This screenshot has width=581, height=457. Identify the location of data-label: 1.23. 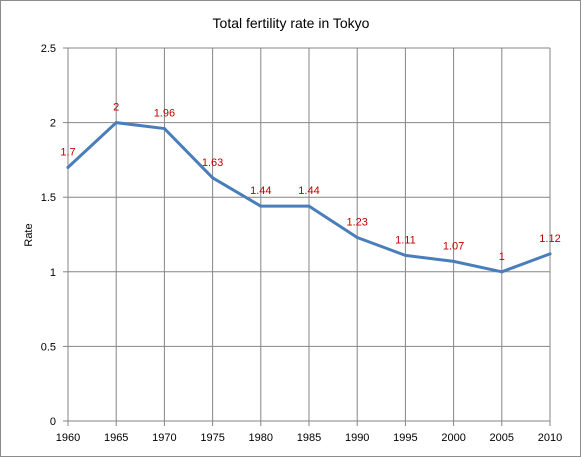
(356, 222).